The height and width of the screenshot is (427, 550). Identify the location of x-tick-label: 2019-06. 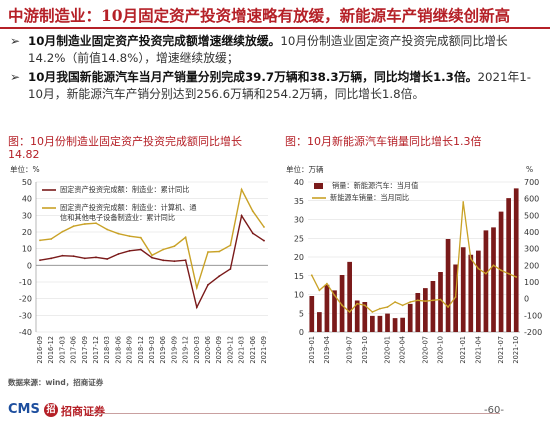
(163, 350).